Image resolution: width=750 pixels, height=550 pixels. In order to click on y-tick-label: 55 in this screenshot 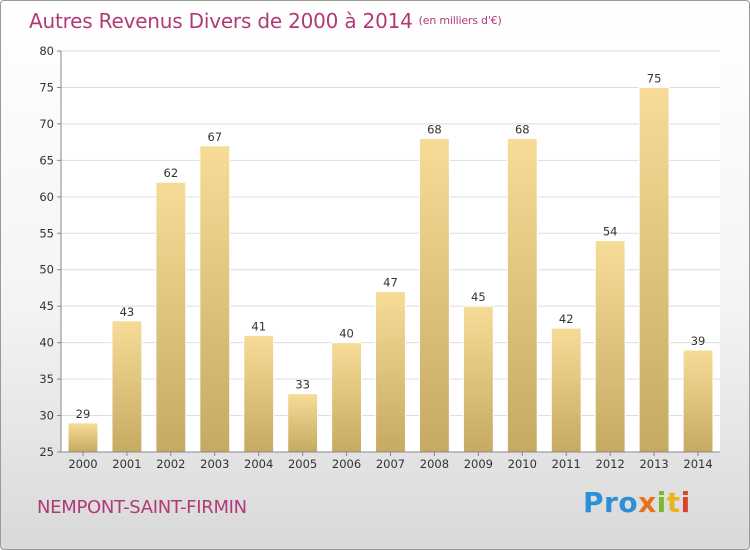, I will do `click(46, 233)`.